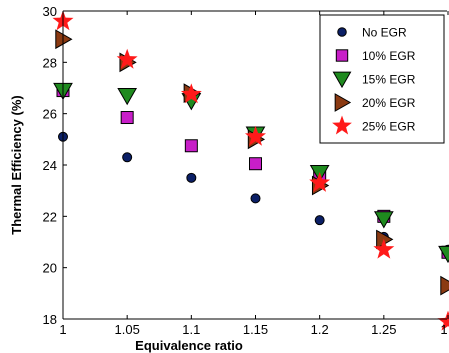  Describe the element at coordinates (50, 216) in the screenshot. I see `y-tick-label: 22` at that location.